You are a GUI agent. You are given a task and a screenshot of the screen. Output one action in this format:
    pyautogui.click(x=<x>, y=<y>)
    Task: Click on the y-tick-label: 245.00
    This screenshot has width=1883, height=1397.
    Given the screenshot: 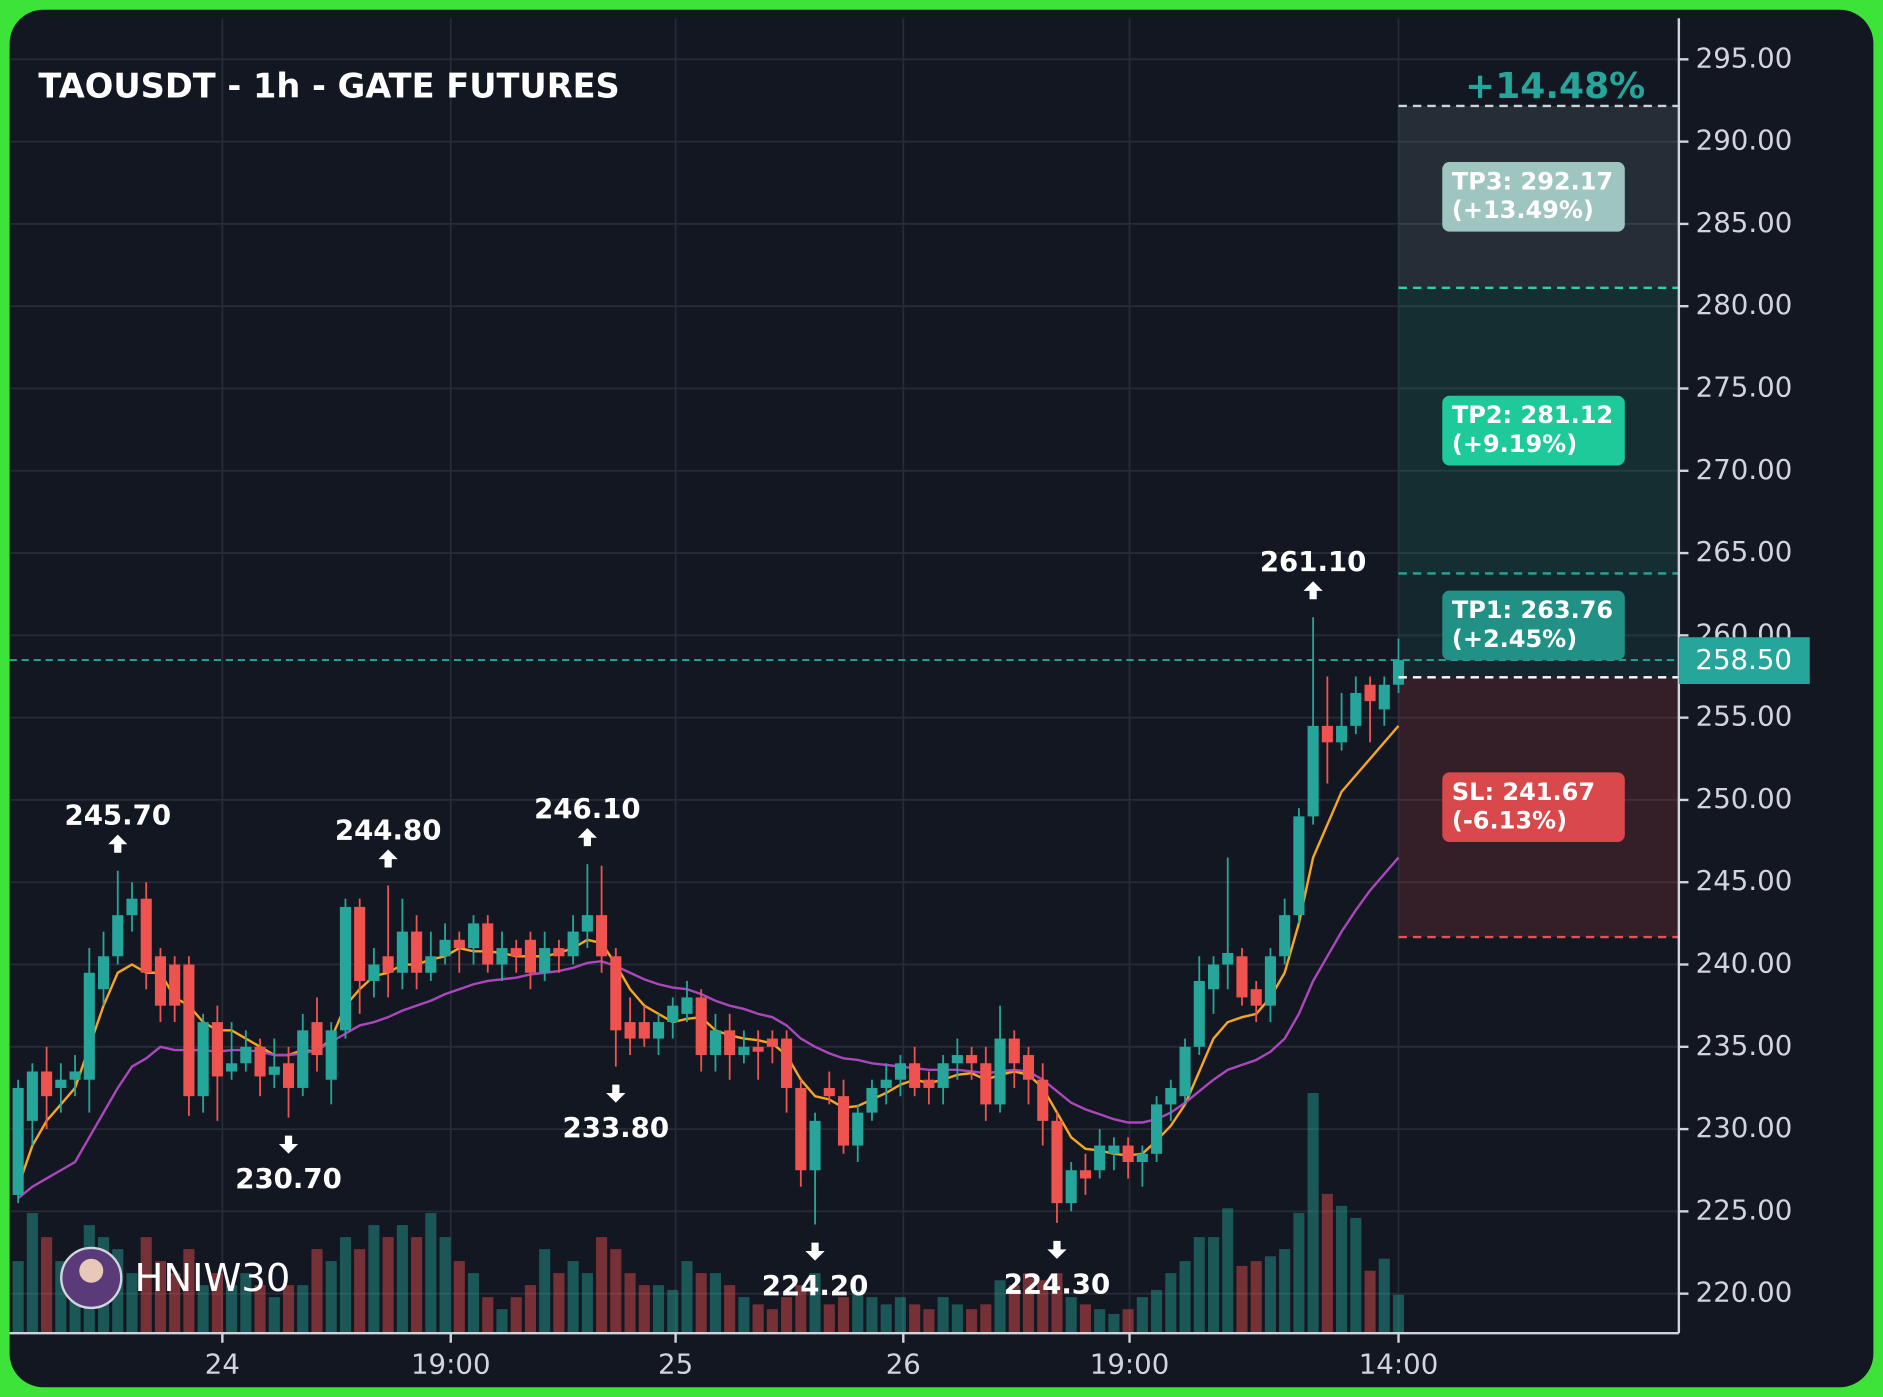 What is the action you would take?
    pyautogui.click(x=1744, y=880)
    